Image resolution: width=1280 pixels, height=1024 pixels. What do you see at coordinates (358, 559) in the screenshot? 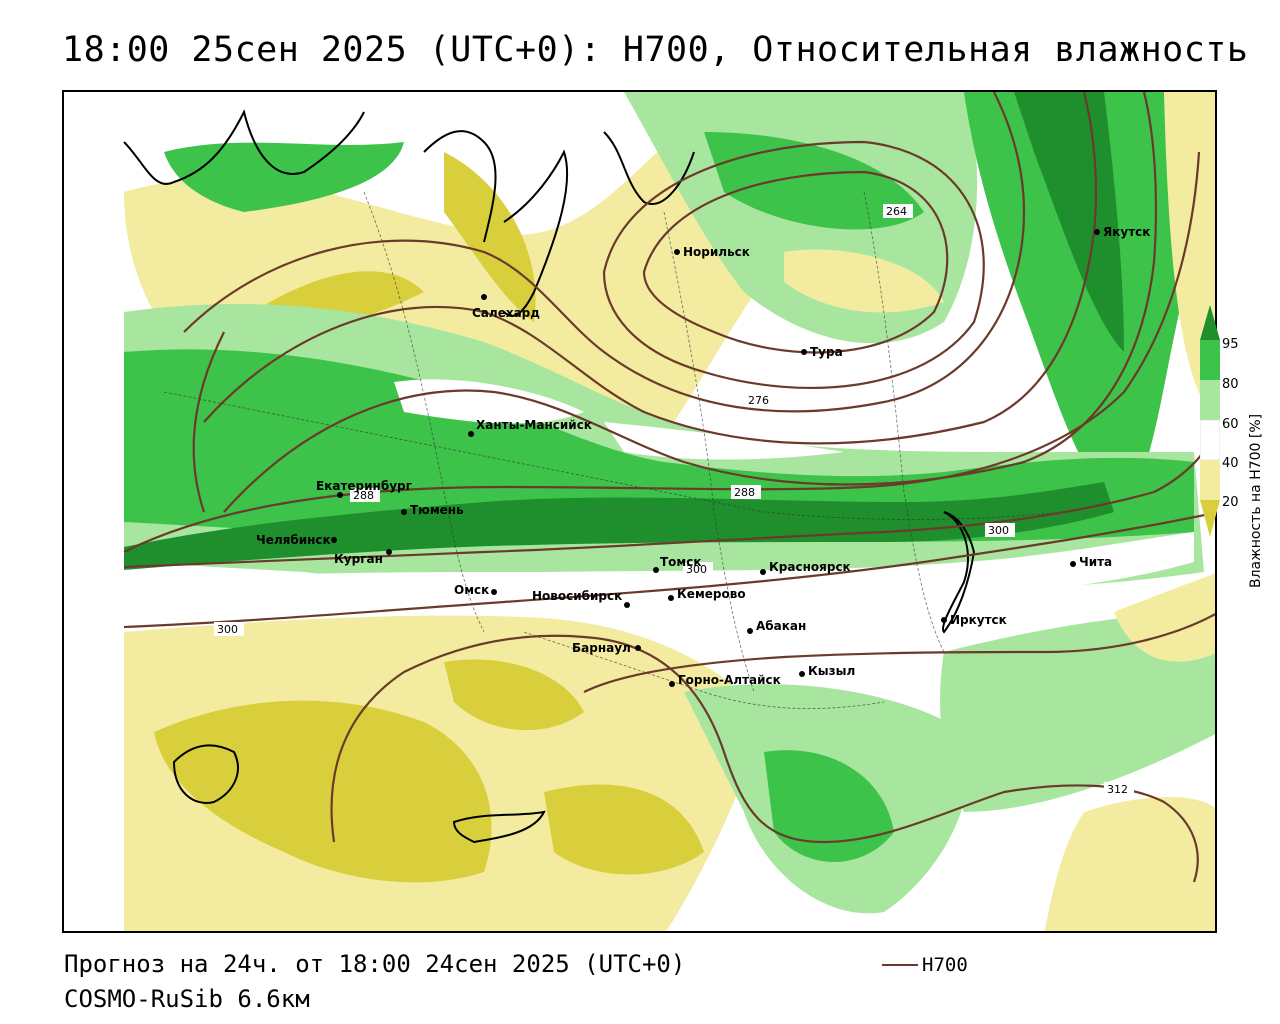
I see `city-kurgan: Курган` at bounding box center [358, 559].